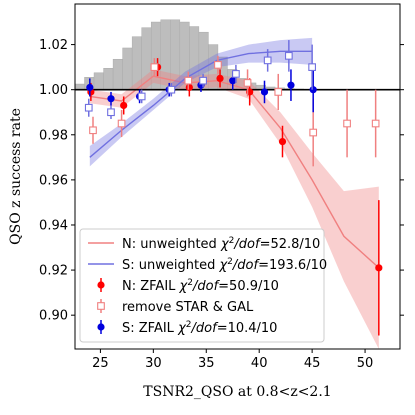 Image resolution: width=415 pixels, height=415 pixels. What do you see at coordinates (53, 45) in the screenshot?
I see `y-tick-label: 1.02` at bounding box center [53, 45].